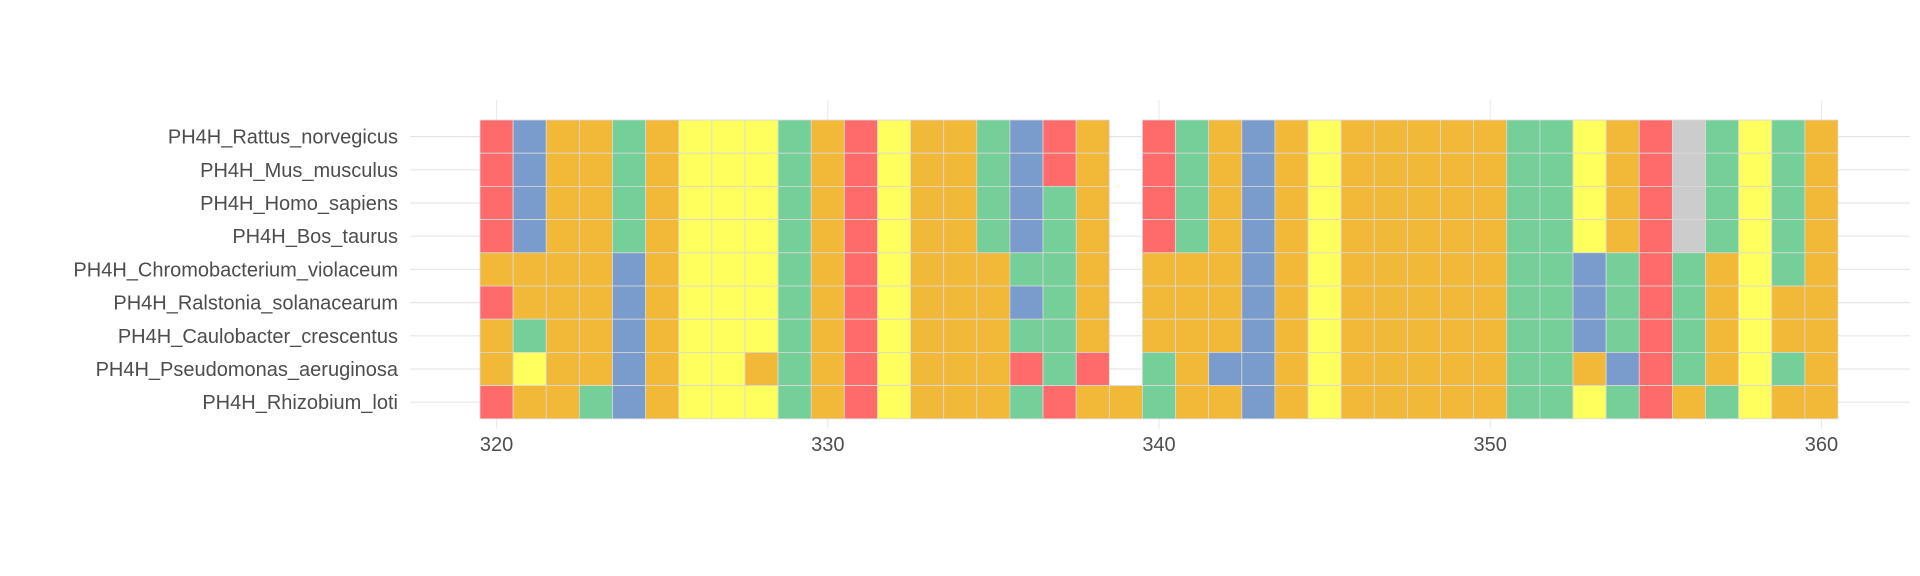  What do you see at coordinates (1490, 445) in the screenshot?
I see `x-tick-label: 350` at bounding box center [1490, 445].